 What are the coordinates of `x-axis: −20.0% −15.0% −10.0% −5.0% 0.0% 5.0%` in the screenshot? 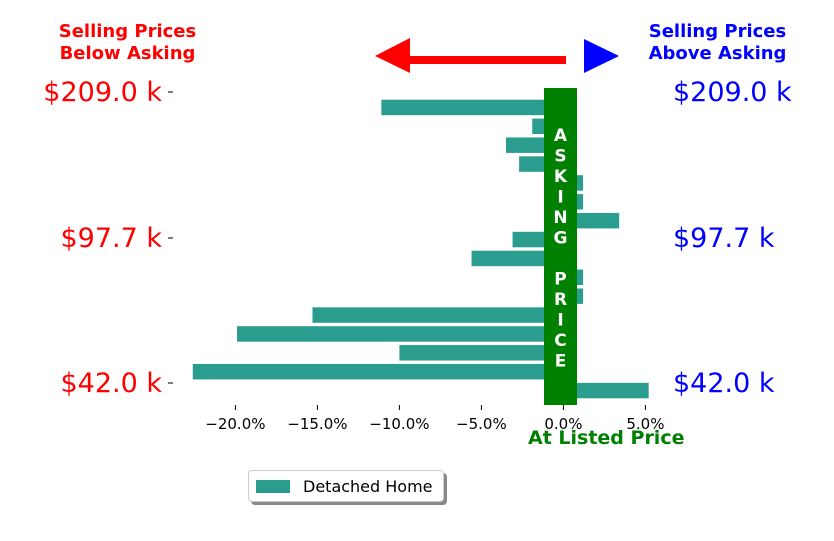 It's located at (434, 419).